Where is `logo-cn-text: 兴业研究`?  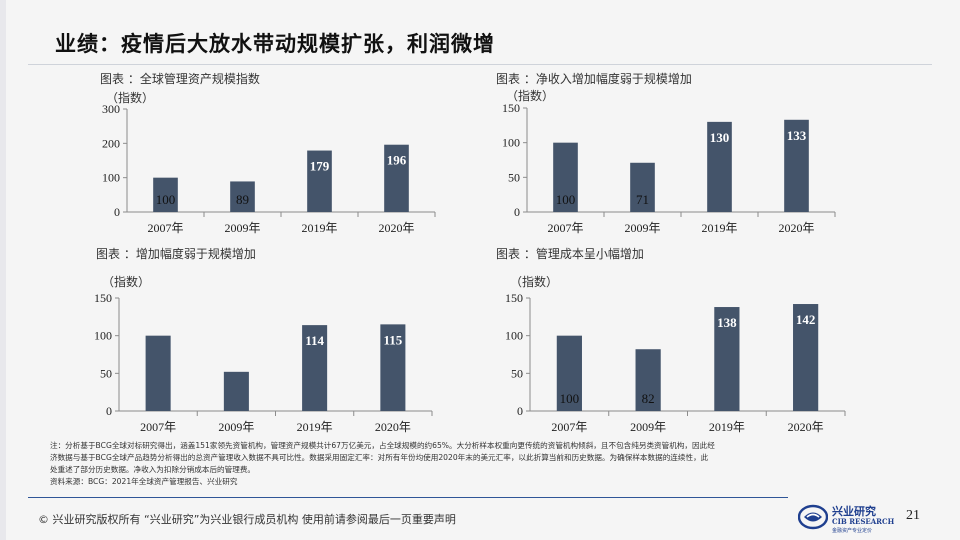 logo-cn-text: 兴业研究 is located at coordinates (854, 511).